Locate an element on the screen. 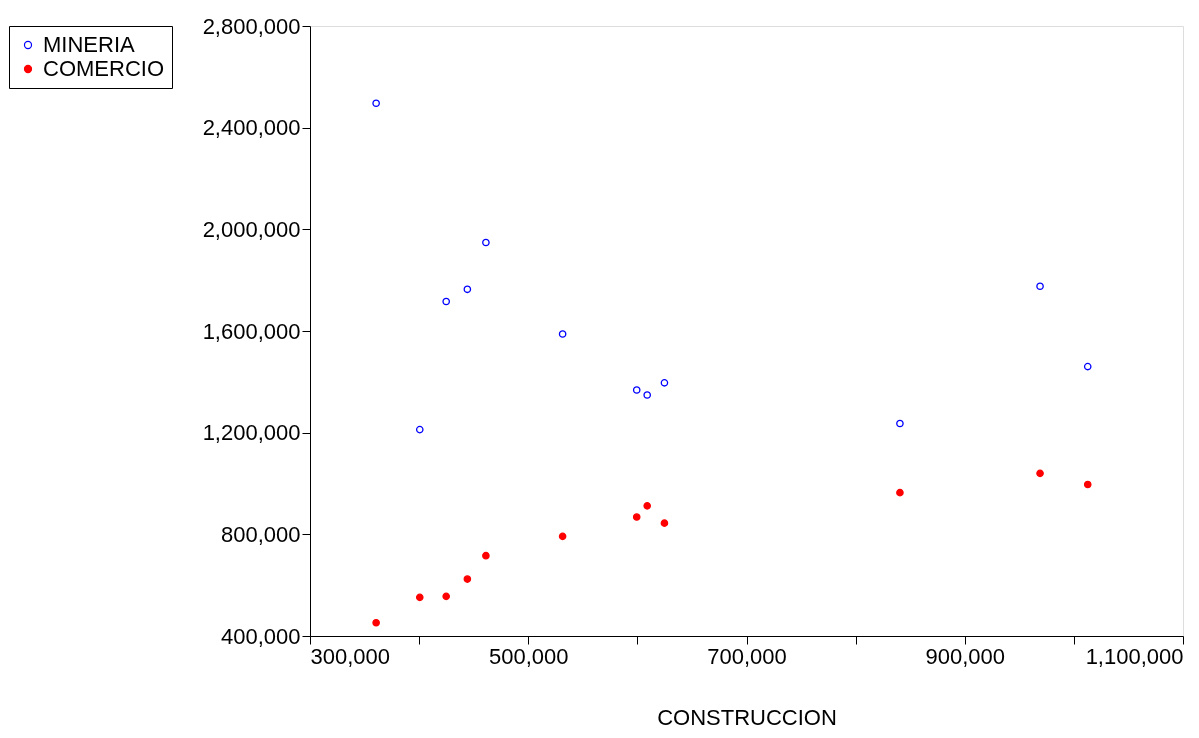 The width and height of the screenshot is (1199, 738). y-tick-label: 1,200,000 is located at coordinates (251, 433).